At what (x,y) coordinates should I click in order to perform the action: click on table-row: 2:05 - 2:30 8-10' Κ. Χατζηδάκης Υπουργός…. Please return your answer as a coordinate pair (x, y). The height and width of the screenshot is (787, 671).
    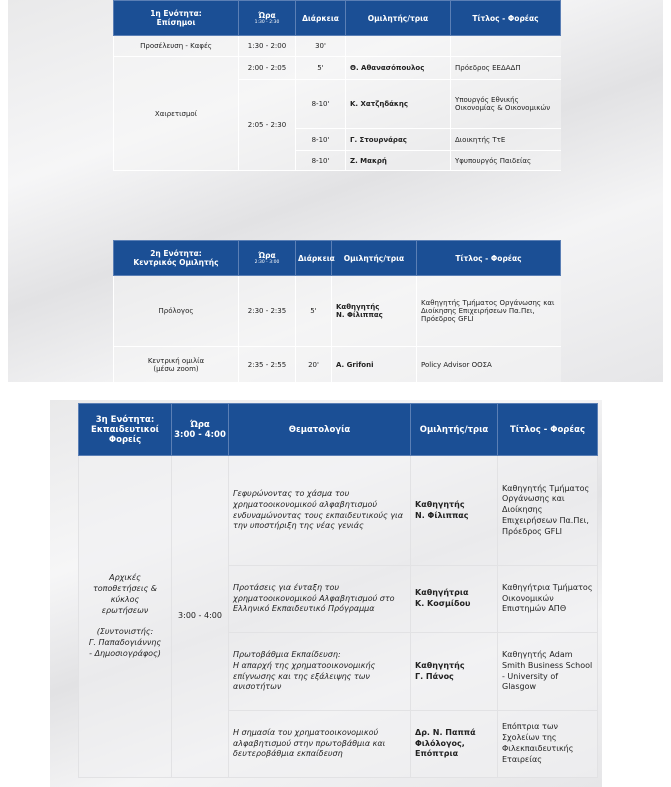
    Looking at the image, I should click on (337, 125).